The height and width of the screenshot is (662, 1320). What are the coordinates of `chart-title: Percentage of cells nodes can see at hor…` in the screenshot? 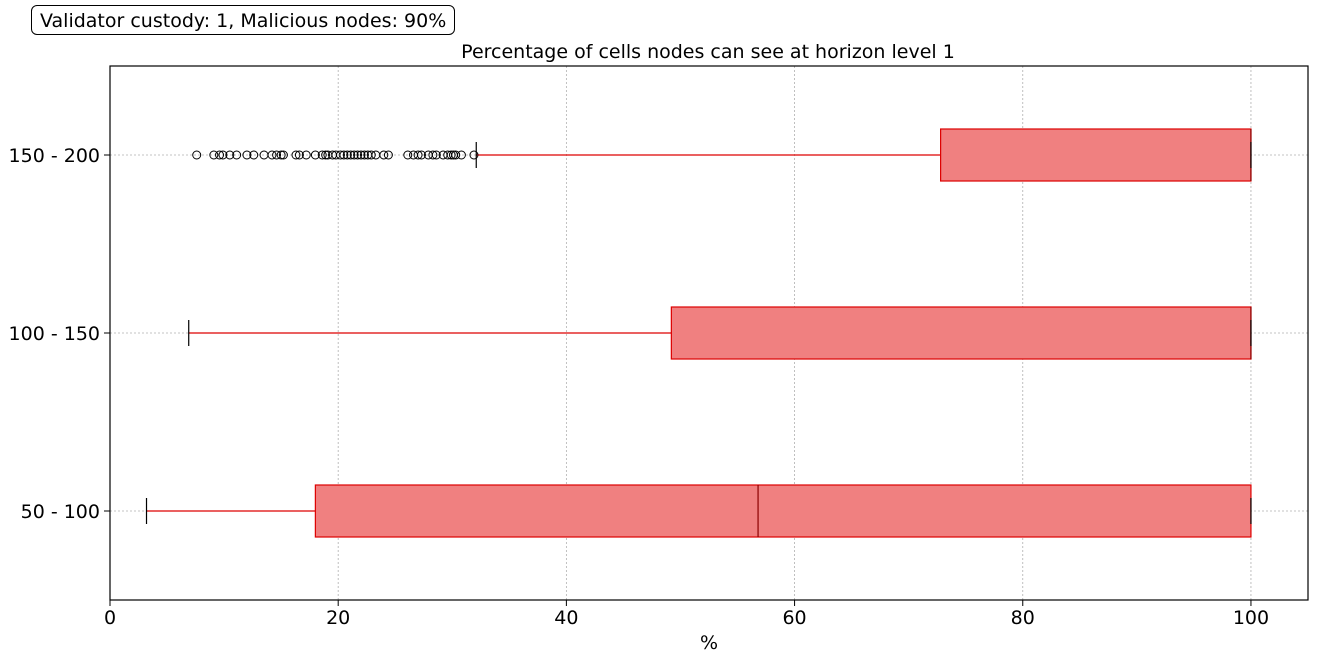 It's located at (708, 52).